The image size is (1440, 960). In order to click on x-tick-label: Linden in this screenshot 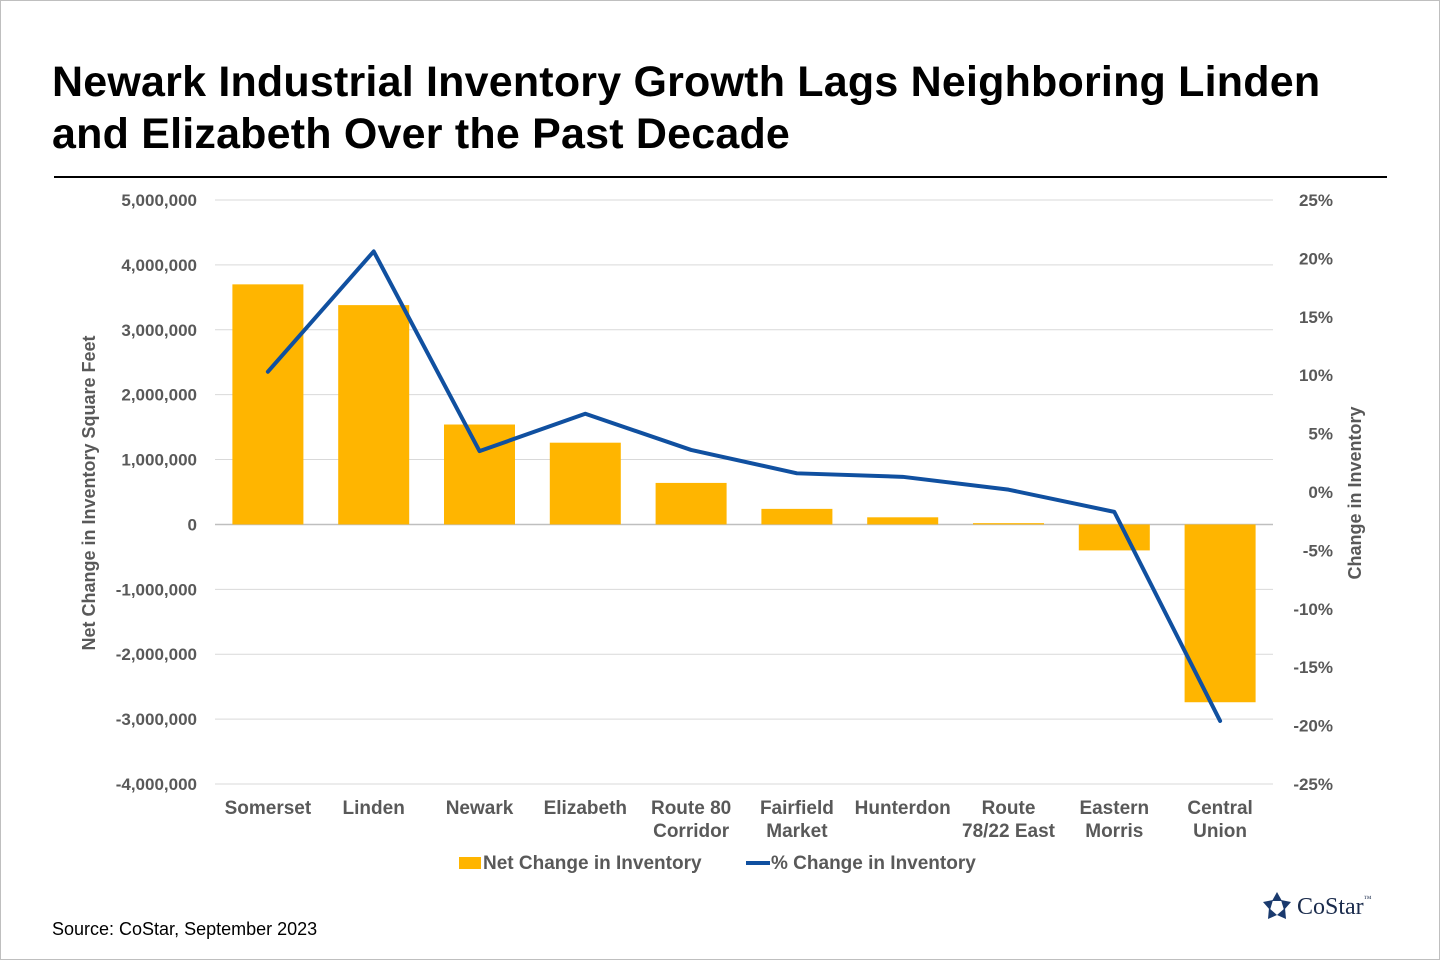, I will do `click(374, 808)`.